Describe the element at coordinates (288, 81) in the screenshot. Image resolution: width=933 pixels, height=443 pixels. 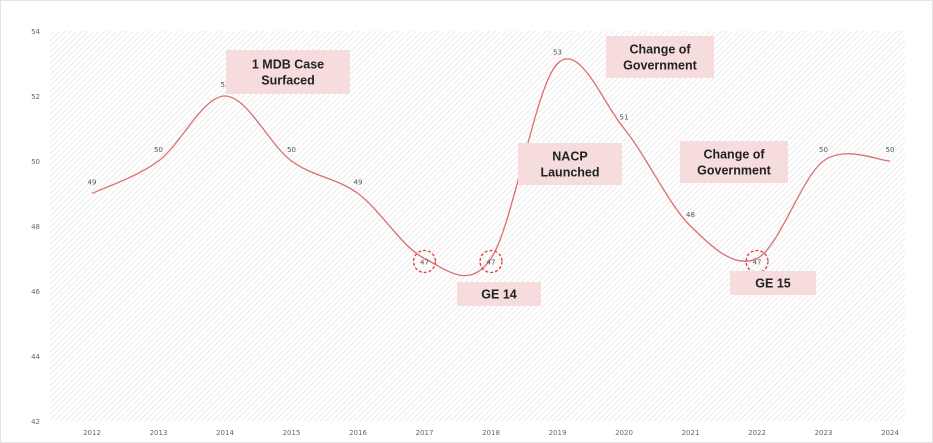
I see `annotation-text: Surfaced` at that location.